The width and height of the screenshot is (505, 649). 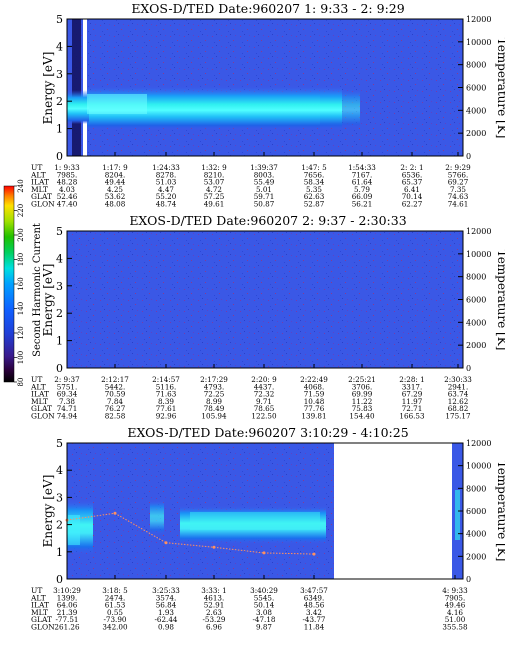 I want to click on table-cell: 1399., so click(x=67, y=597).